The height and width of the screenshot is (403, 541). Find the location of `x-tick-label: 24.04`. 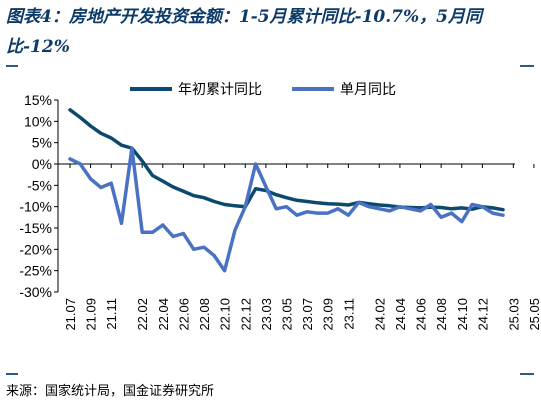

x-tick-label: 24.04 is located at coordinates (400, 314).